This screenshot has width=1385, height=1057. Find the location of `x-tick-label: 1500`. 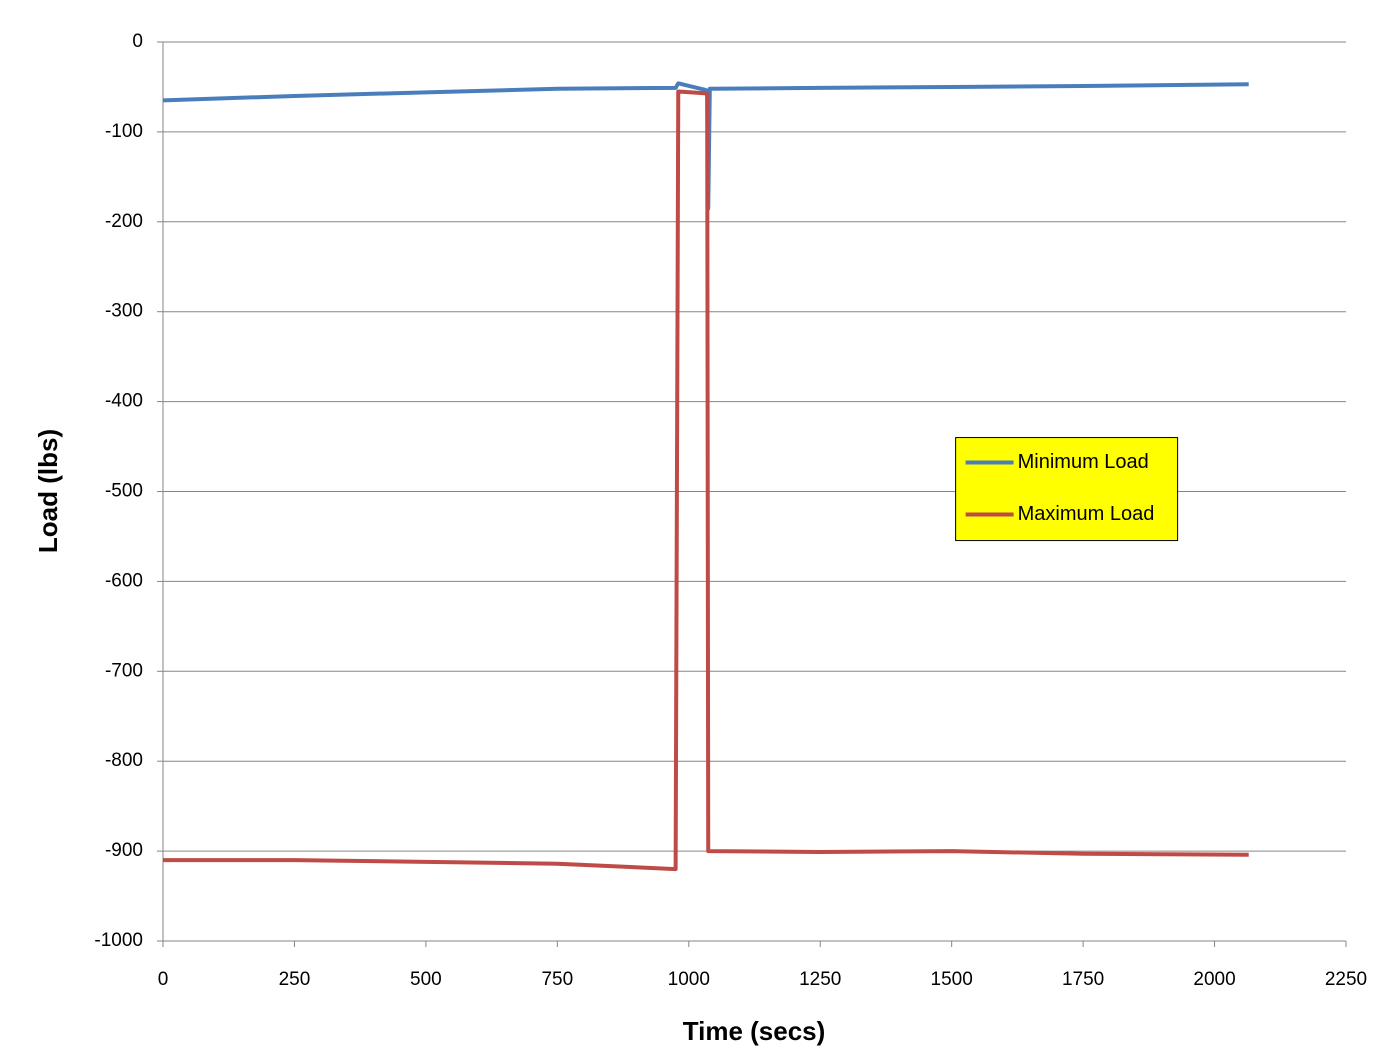

x-tick-label: 1500 is located at coordinates (952, 979).